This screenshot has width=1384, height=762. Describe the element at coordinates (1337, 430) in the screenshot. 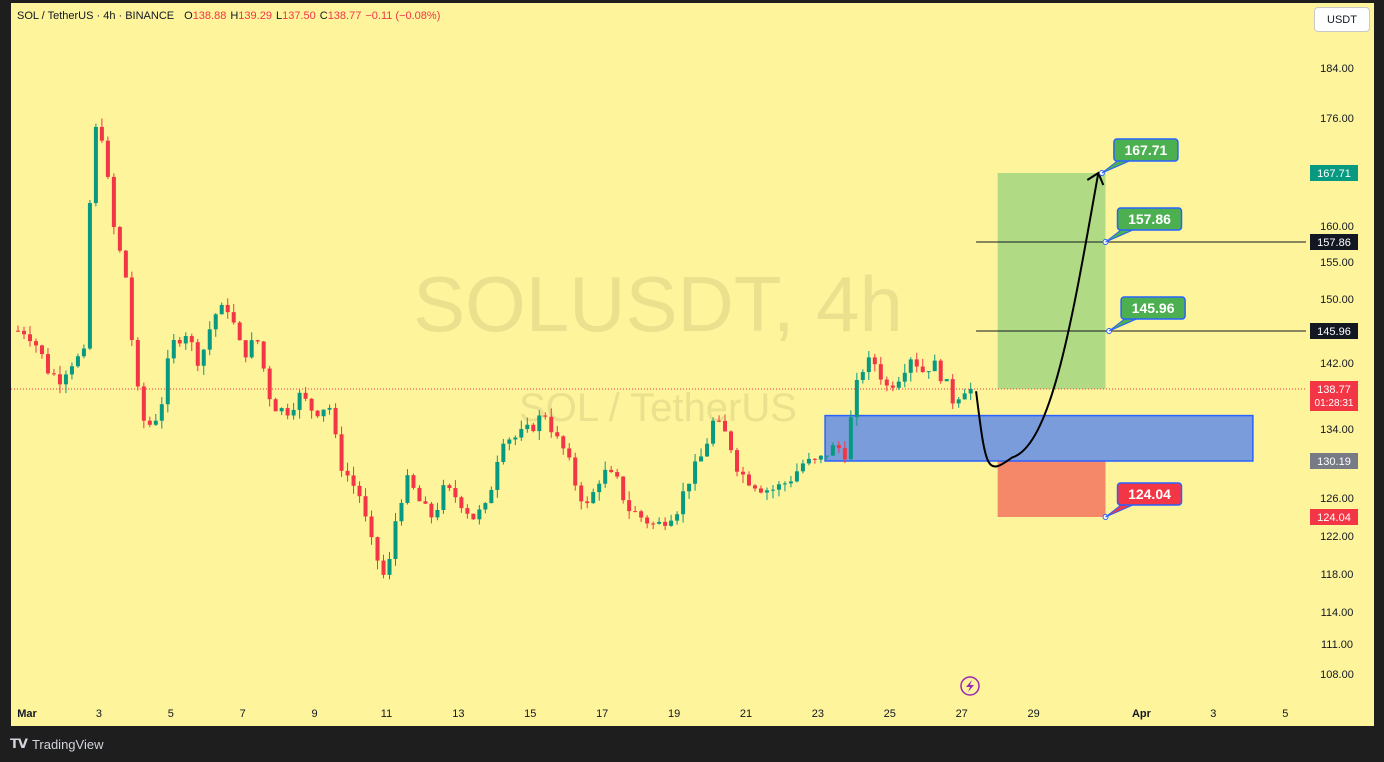

I see `price-tick: 134.00` at that location.